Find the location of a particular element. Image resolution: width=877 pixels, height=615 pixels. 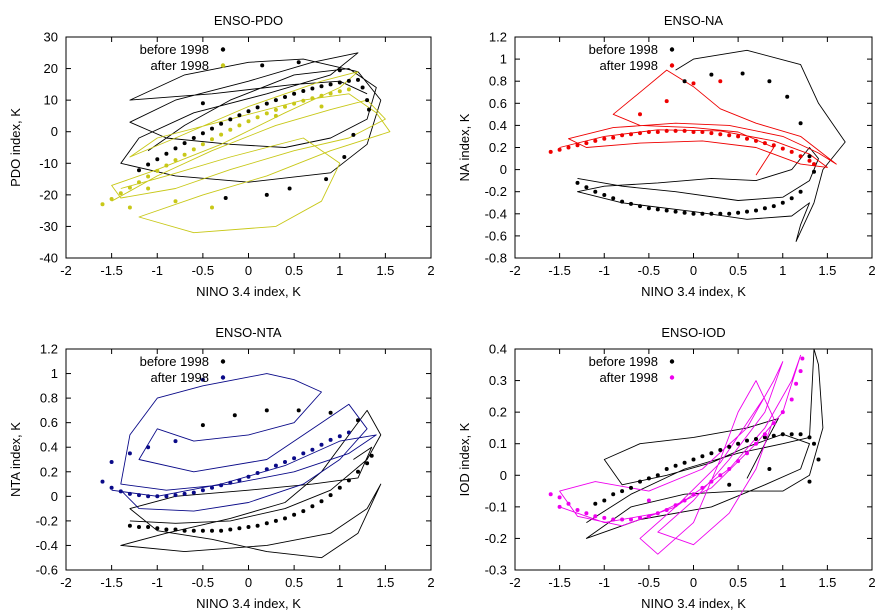

y-tick-label: -0.2 is located at coordinates (496, 538).